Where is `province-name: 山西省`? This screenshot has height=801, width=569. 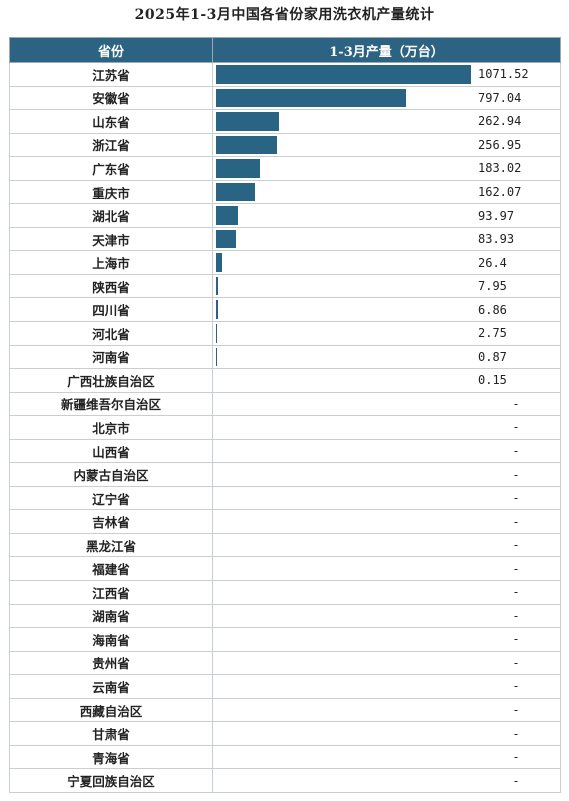
province-name: 山西省 is located at coordinates (111, 451).